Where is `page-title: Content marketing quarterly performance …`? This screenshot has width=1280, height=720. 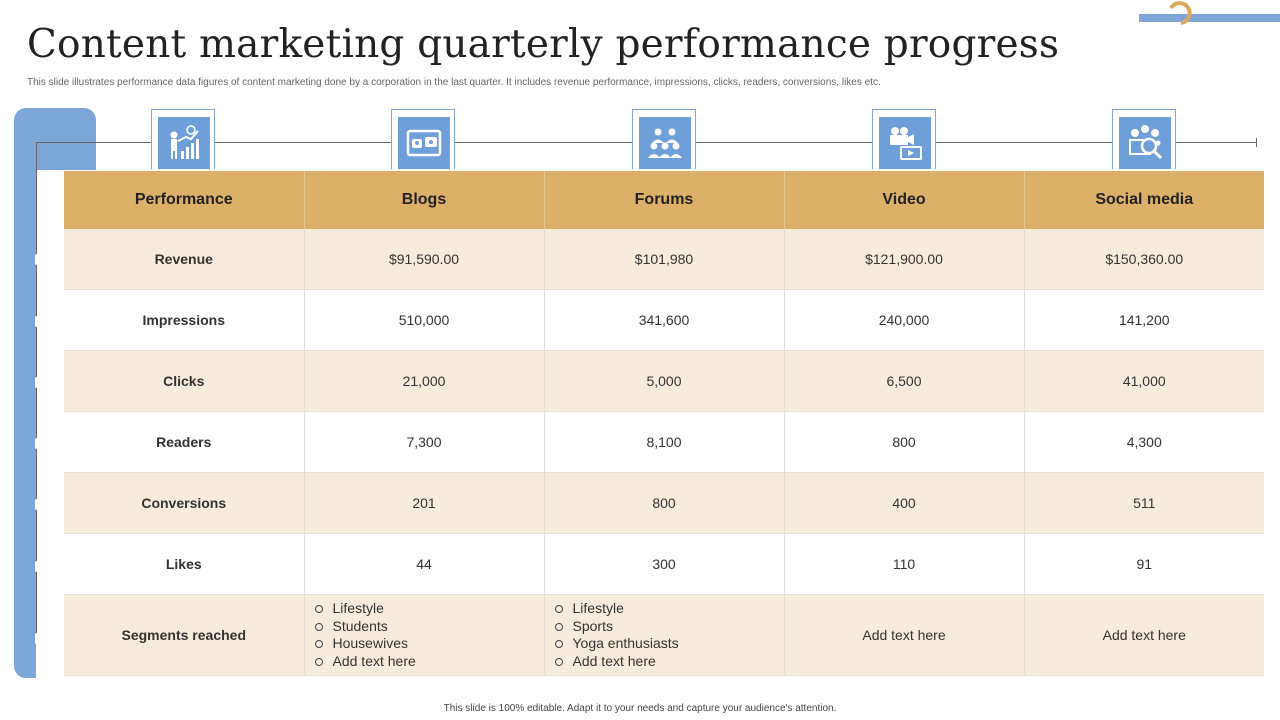
page-title: Content marketing quarterly performance … is located at coordinates (543, 44).